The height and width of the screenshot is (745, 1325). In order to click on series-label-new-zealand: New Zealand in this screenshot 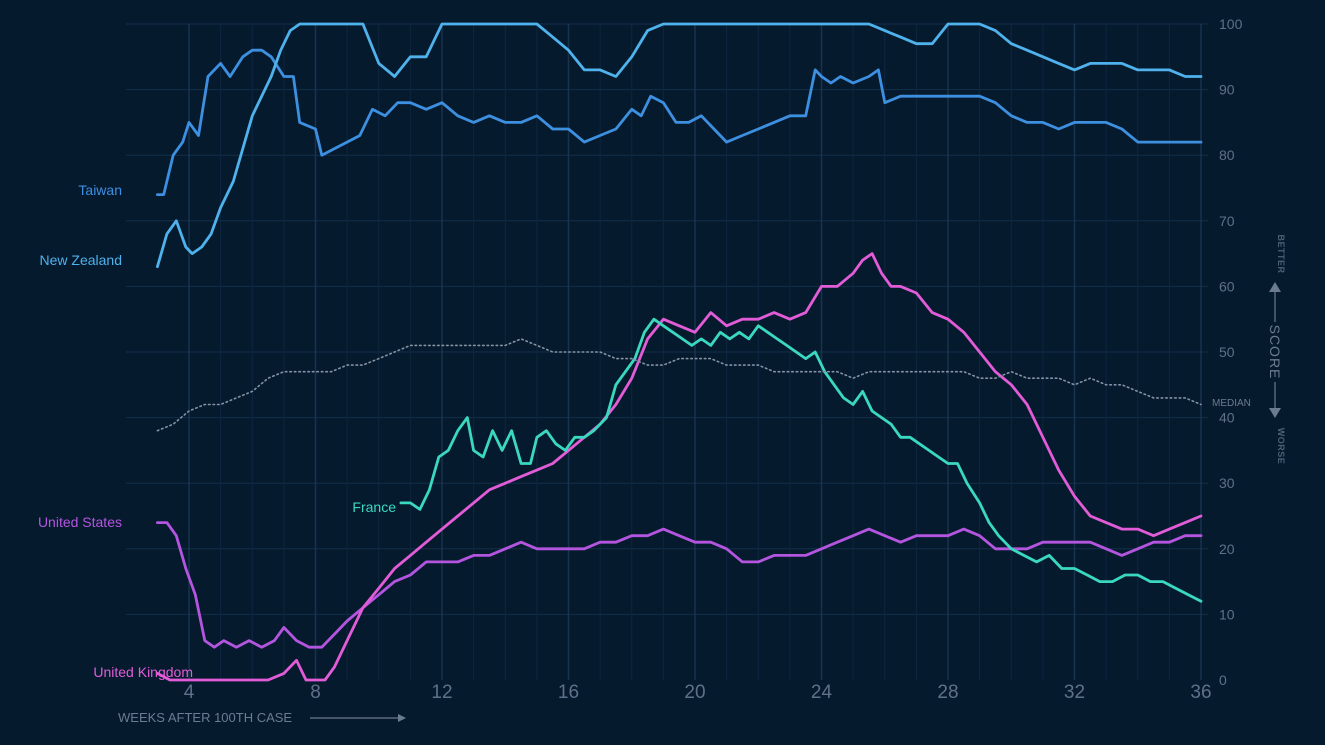, I will do `click(81, 260)`.